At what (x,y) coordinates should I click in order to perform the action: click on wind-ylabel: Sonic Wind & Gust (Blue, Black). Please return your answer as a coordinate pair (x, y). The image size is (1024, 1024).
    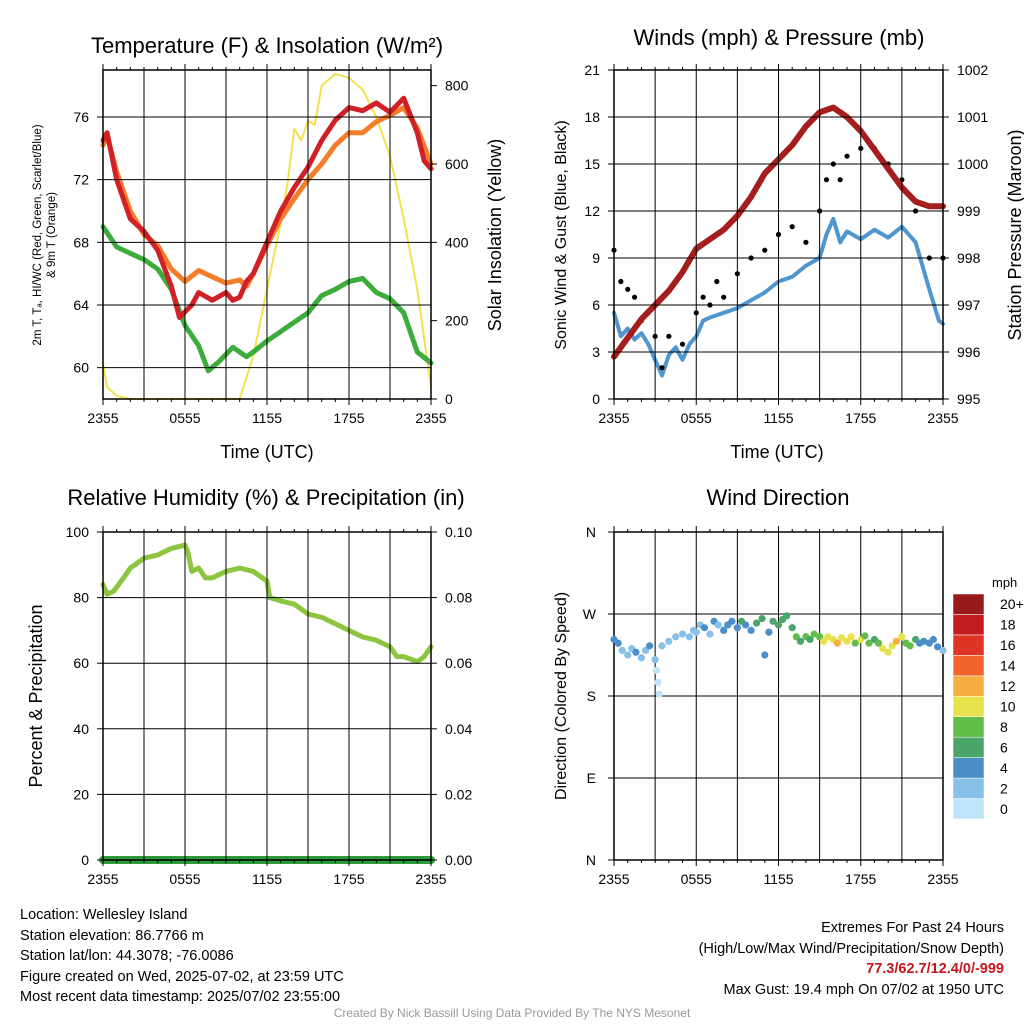
    Looking at the image, I should click on (561, 234).